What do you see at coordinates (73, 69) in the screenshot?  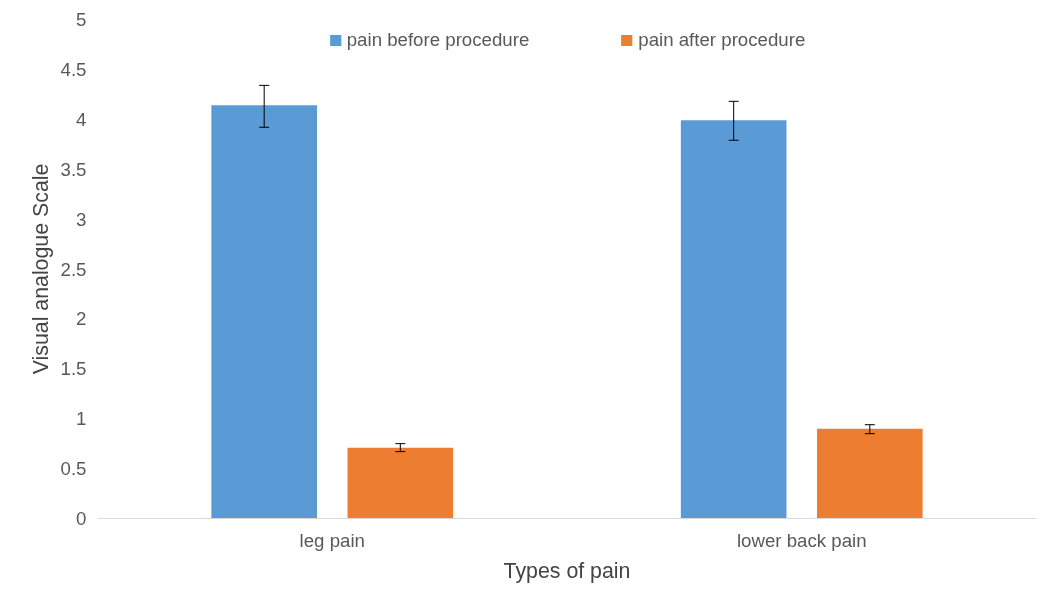 I see `y-tick-label: 4.5` at bounding box center [73, 69].